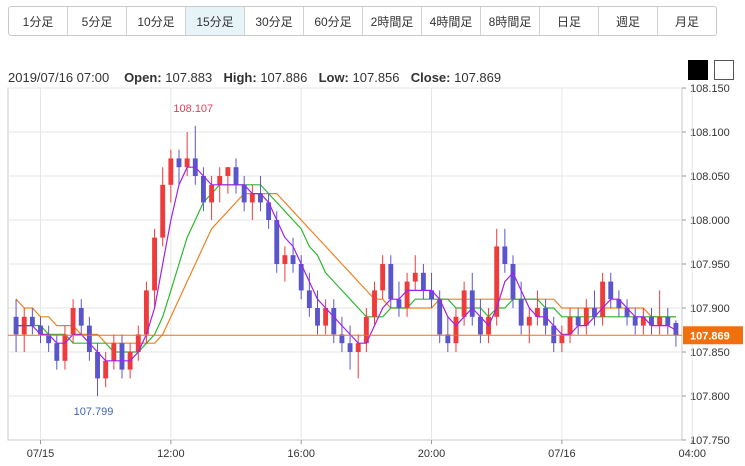 The image size is (745, 466). Describe the element at coordinates (274, 21) in the screenshot. I see `tab-timeframe-4: 30分足` at that location.